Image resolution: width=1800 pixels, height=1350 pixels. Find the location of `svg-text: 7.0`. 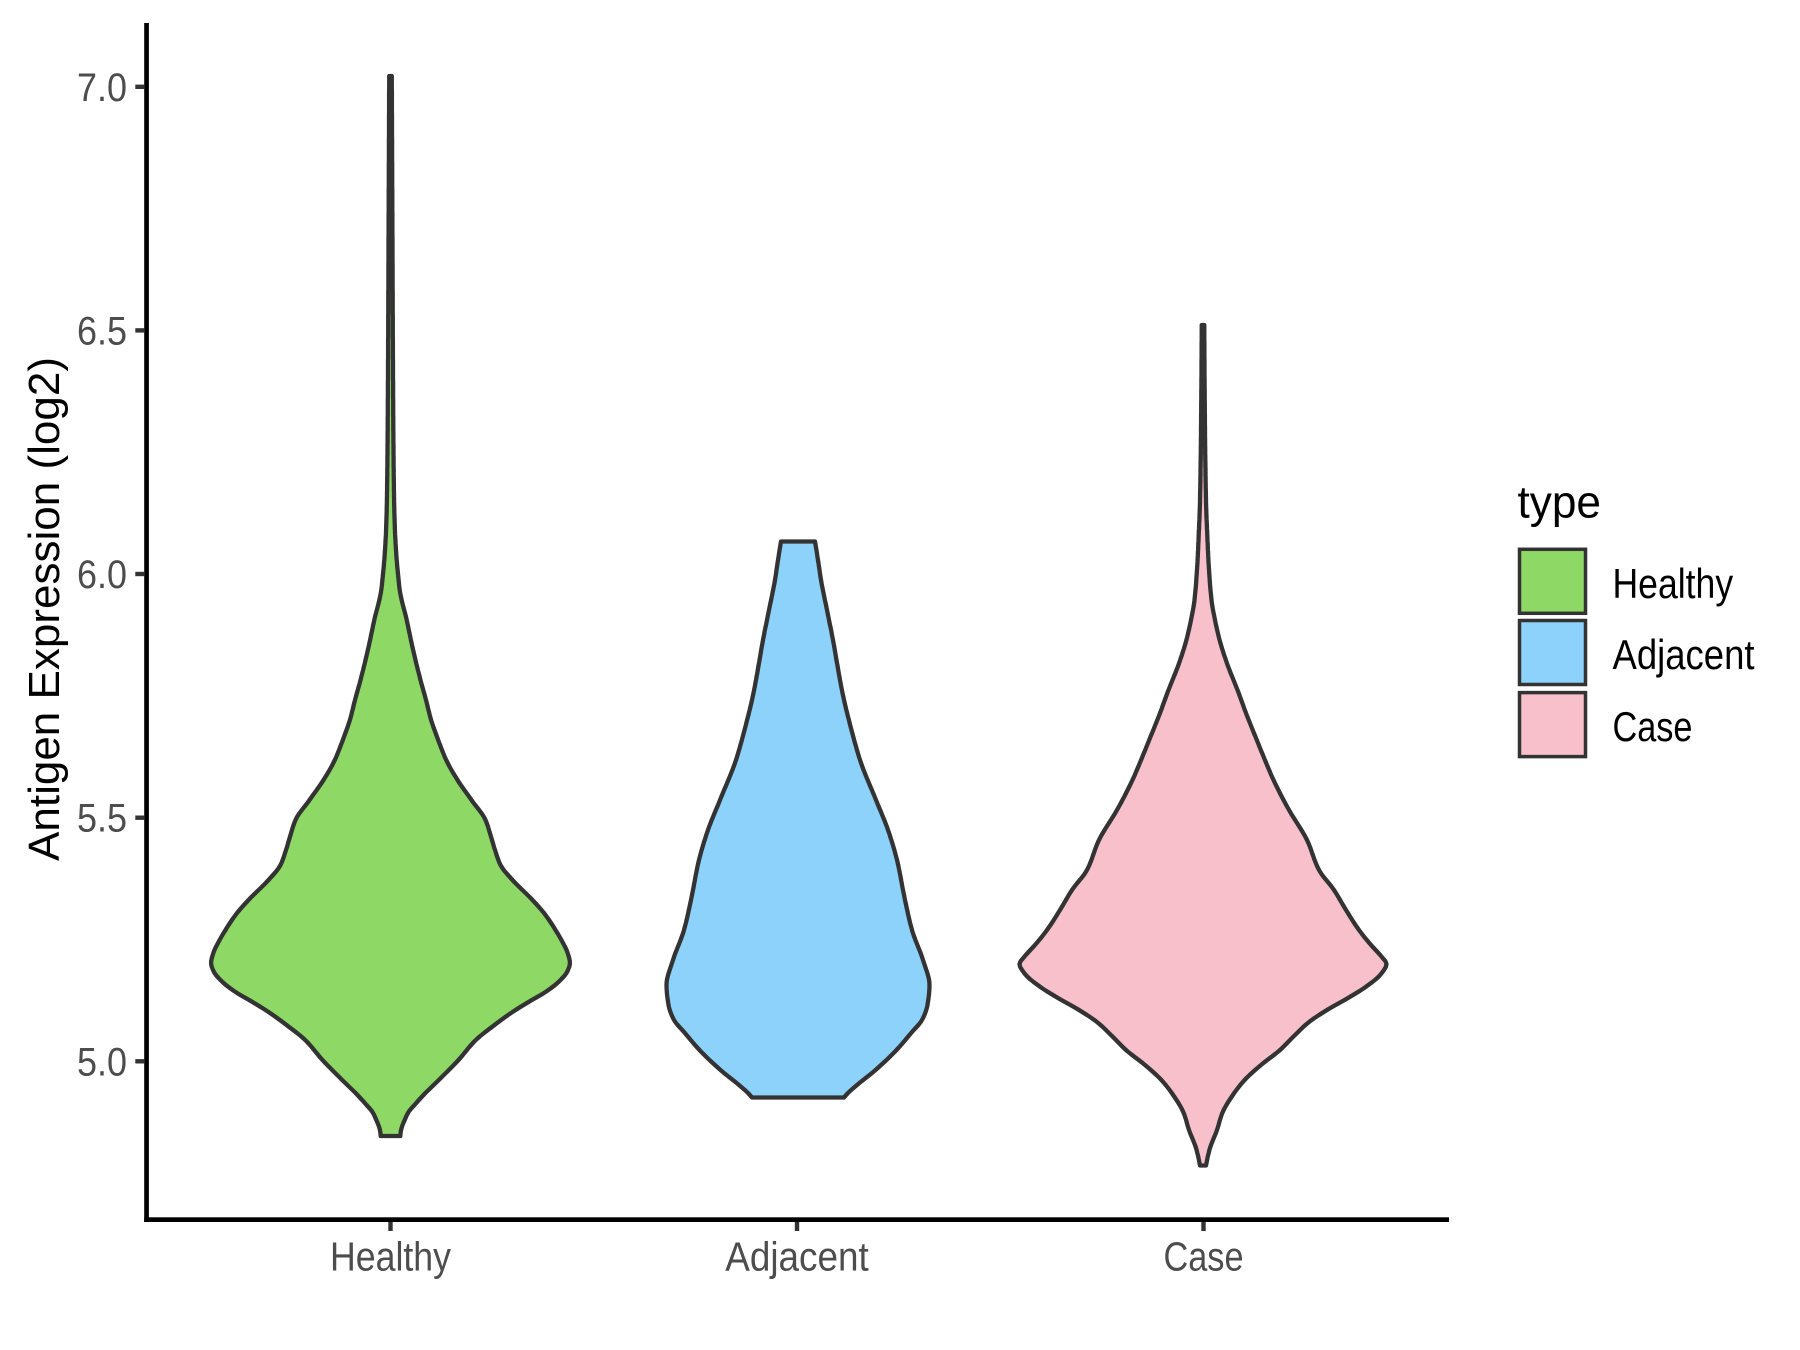

svg-text: 7.0 is located at coordinates (102, 88).